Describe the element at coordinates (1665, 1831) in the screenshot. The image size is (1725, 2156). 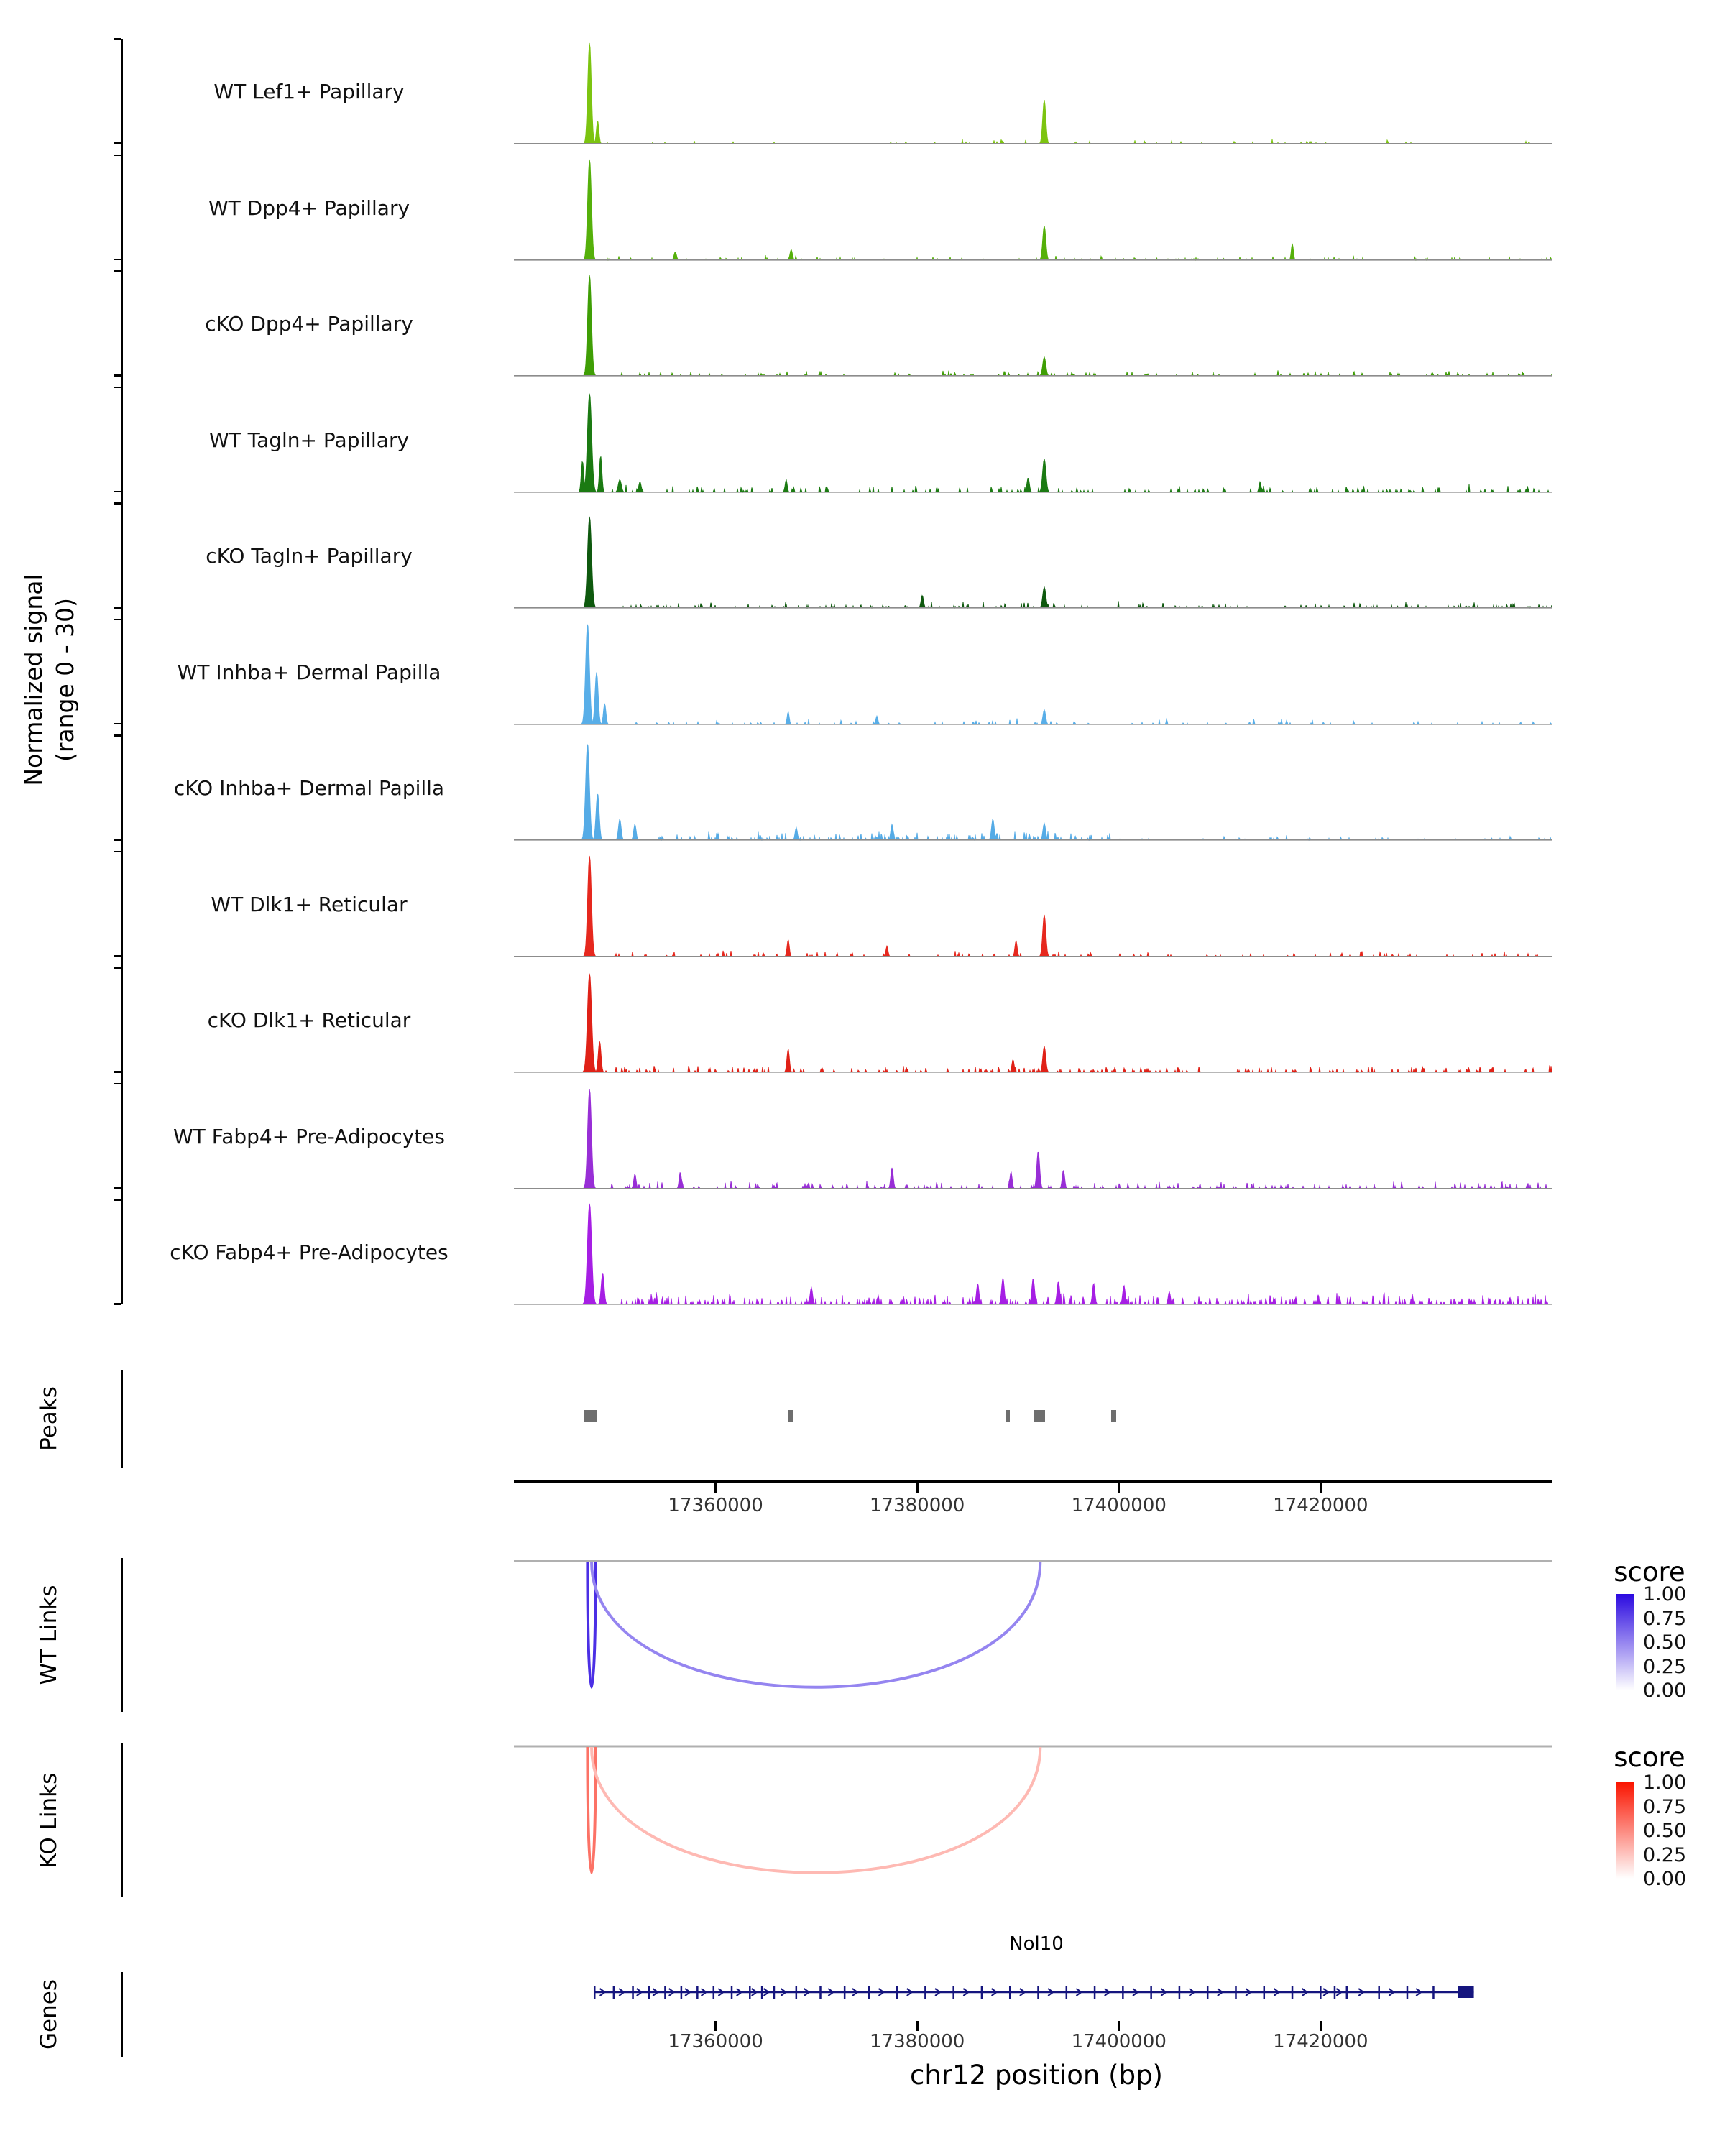
I see `ko-score-tick-label: 0.50` at that location.